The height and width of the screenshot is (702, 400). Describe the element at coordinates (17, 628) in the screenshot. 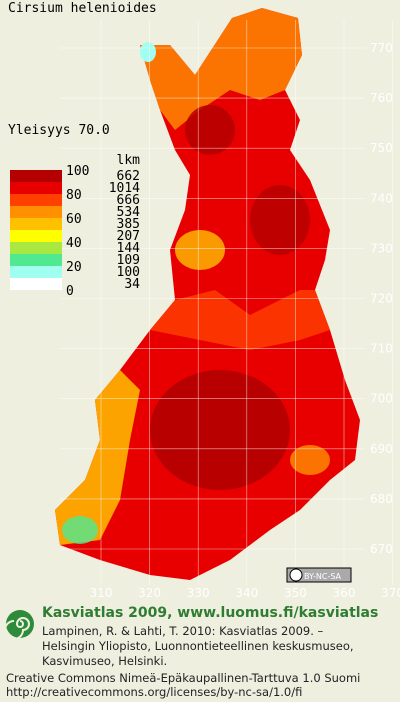

I see `logo-spiral` at that location.